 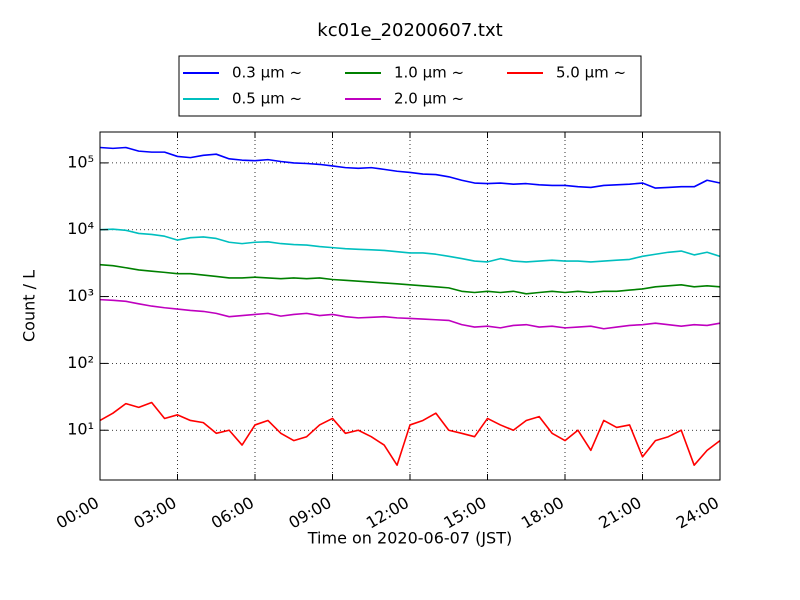 I want to click on legend-box, so click(x=410, y=86).